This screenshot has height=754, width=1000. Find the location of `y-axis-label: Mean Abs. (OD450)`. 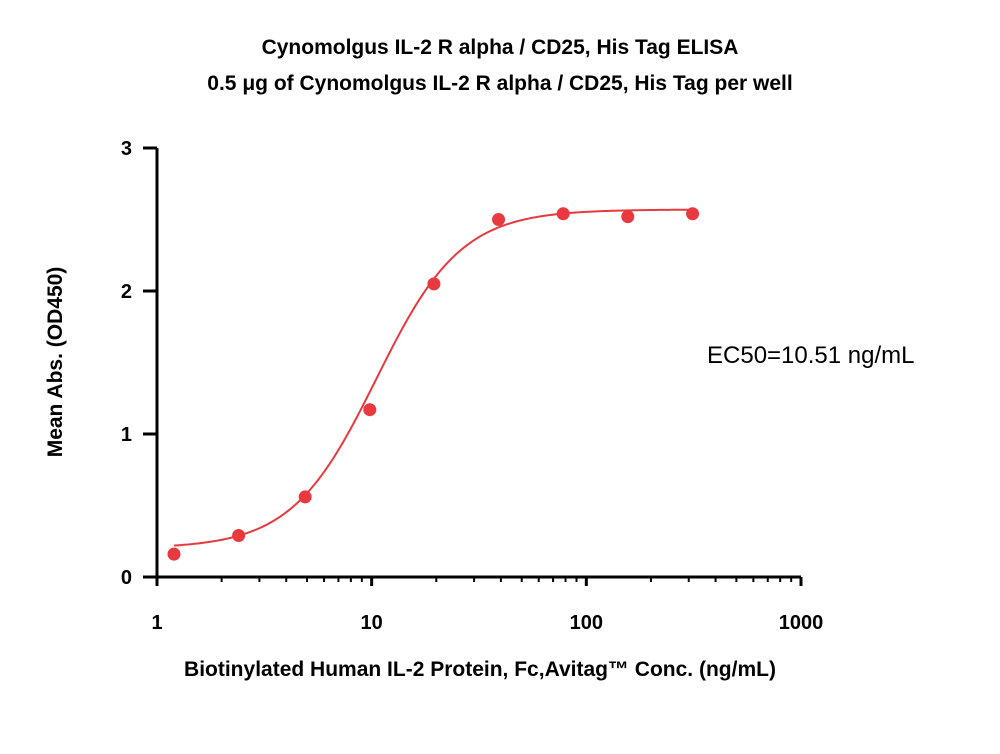

y-axis-label: Mean Abs. (OD450) is located at coordinates (55, 362).